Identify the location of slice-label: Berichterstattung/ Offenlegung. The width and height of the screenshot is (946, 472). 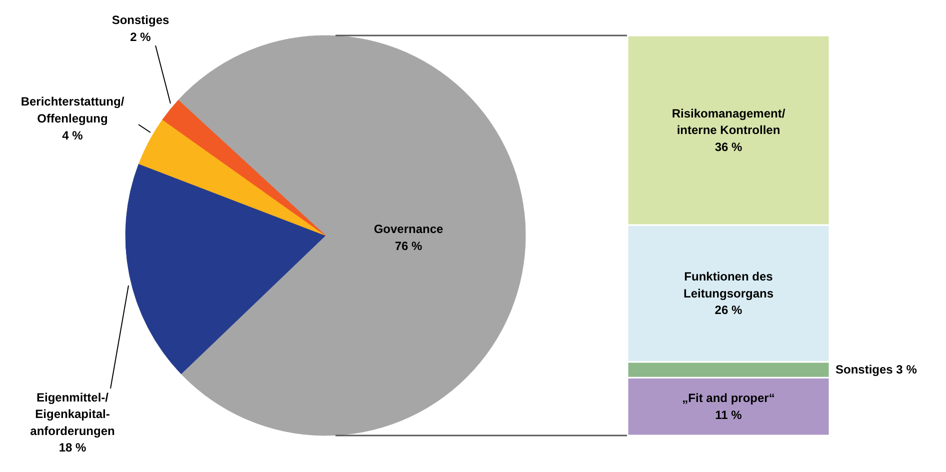
(72, 110).